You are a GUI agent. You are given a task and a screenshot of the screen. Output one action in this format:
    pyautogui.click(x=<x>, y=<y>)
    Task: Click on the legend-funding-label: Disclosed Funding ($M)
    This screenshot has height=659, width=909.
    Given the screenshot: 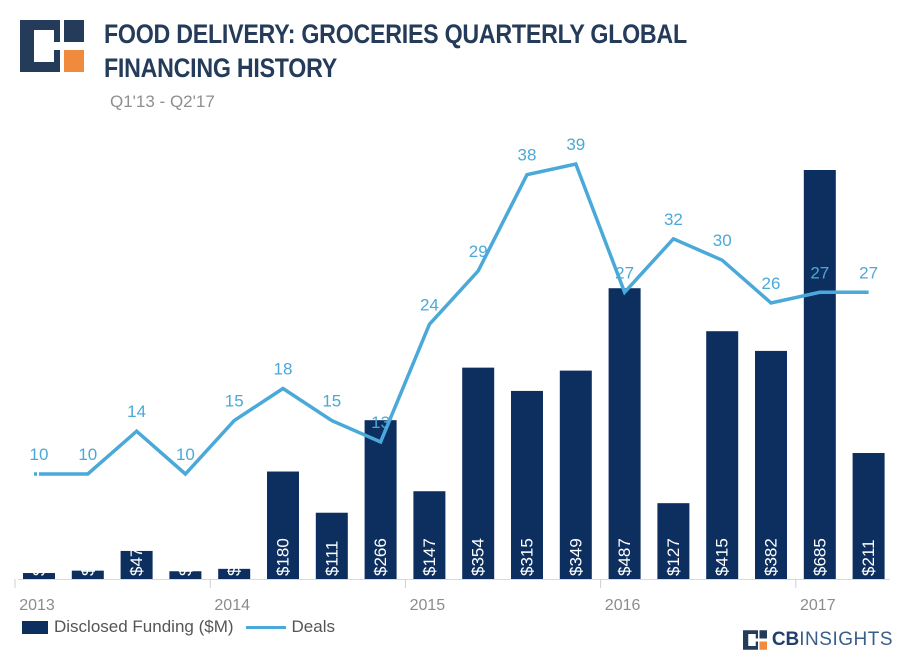 What is the action you would take?
    pyautogui.click(x=144, y=626)
    